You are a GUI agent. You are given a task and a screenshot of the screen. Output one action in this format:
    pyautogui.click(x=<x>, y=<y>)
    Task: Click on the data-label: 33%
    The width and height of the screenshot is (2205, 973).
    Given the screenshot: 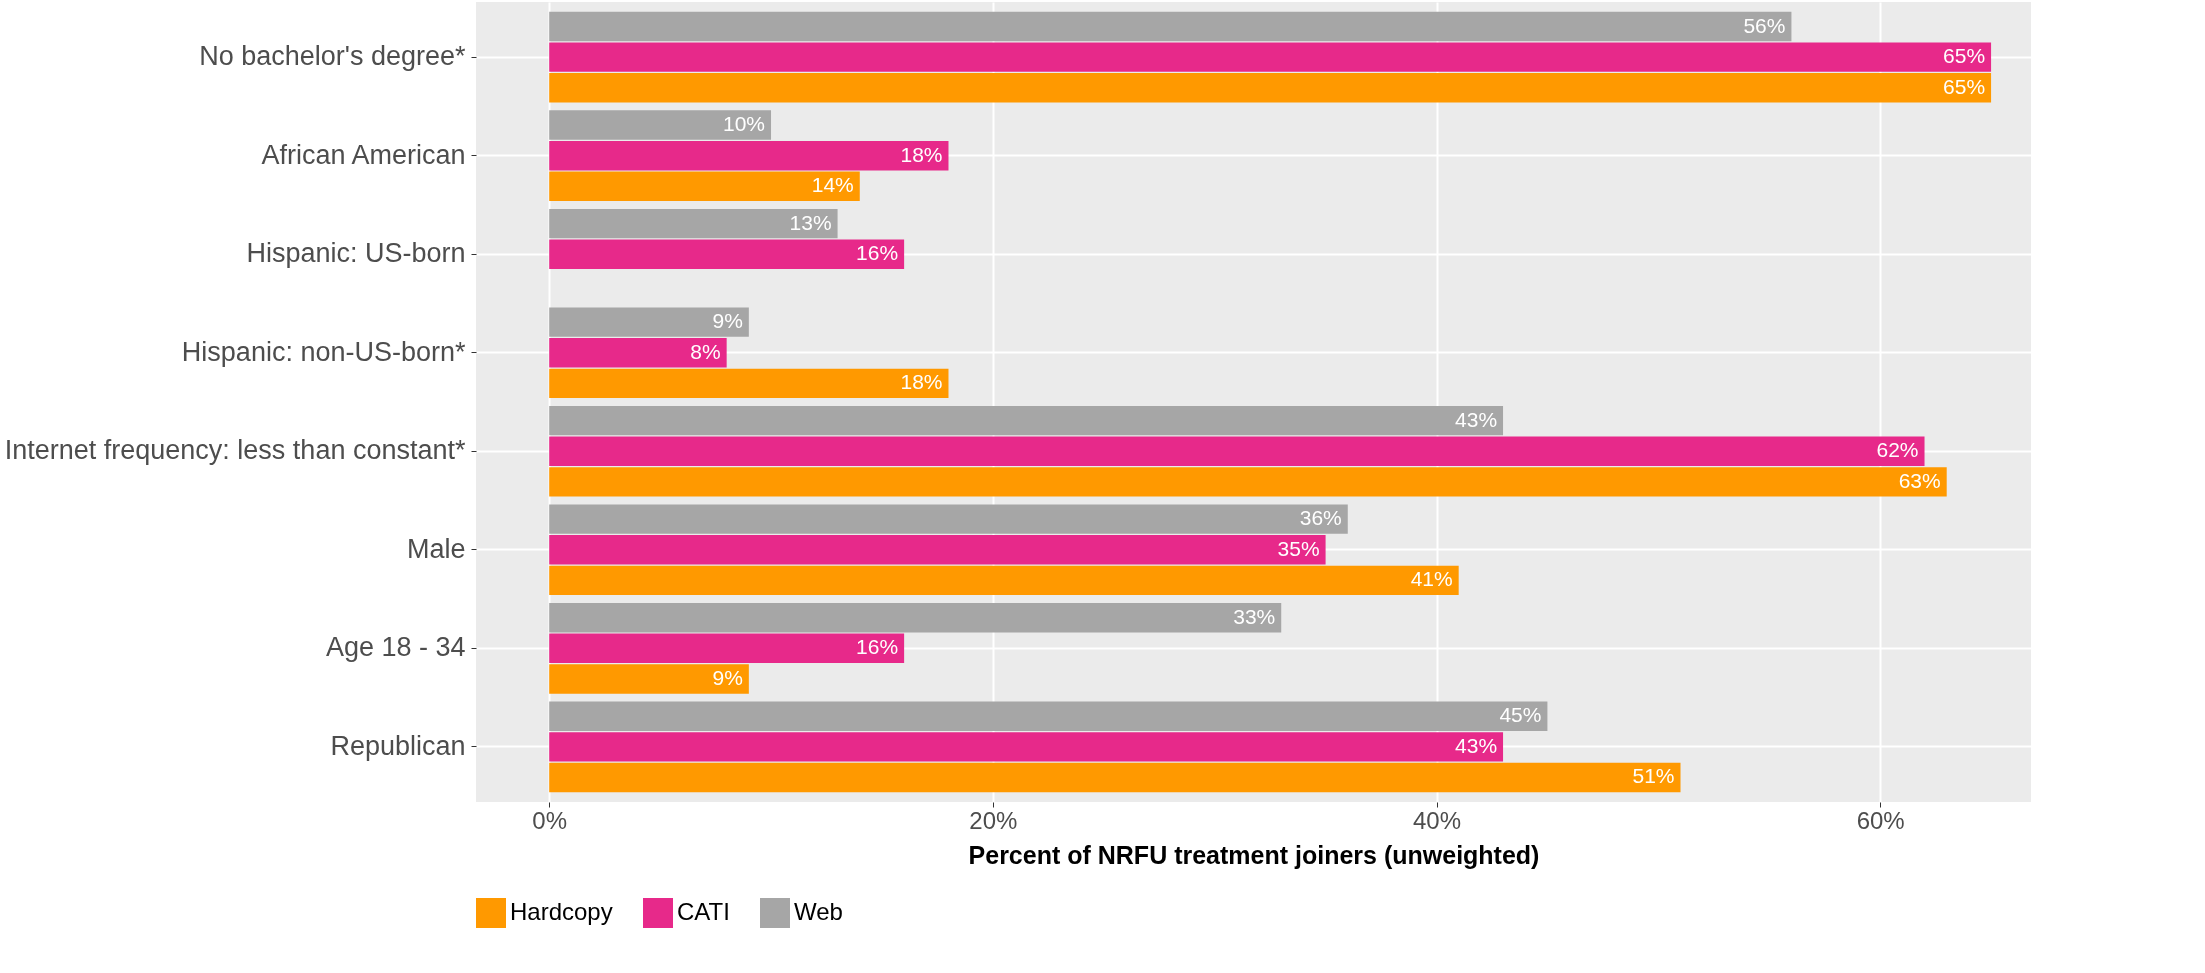 What is the action you would take?
    pyautogui.click(x=1254, y=616)
    